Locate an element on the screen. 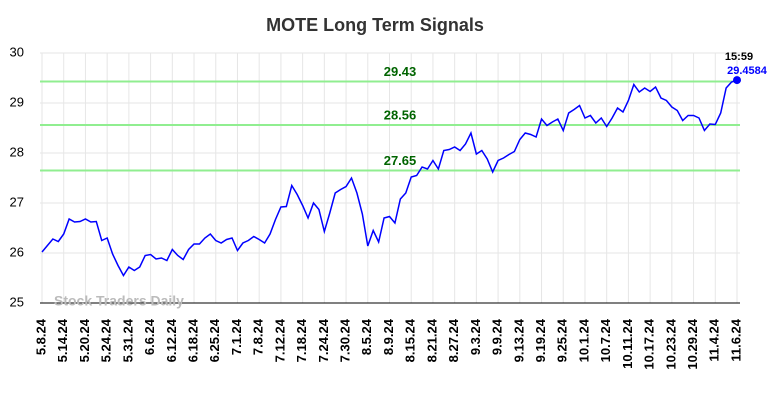 The width and height of the screenshot is (784, 398). watermark: Stock Traders Daily is located at coordinates (119, 301).